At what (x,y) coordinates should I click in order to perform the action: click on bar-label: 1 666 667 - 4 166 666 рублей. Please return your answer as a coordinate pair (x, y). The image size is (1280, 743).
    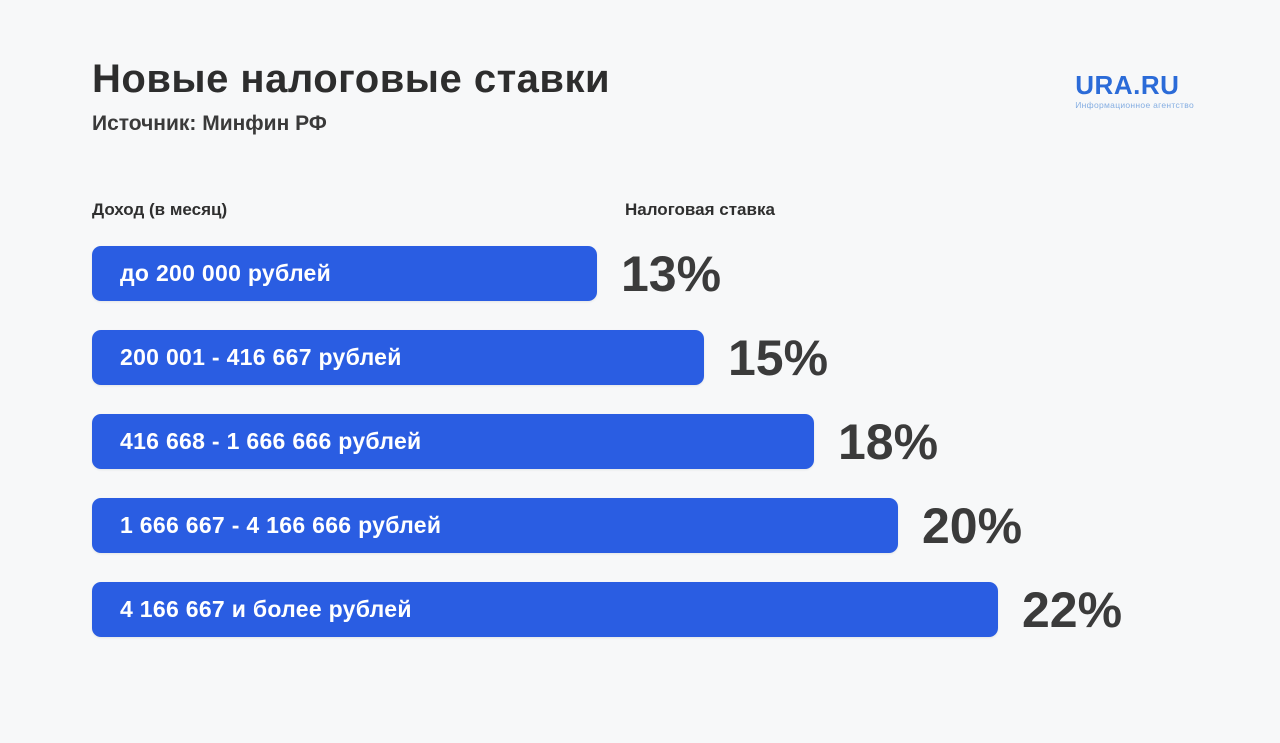
    Looking at the image, I should click on (281, 525).